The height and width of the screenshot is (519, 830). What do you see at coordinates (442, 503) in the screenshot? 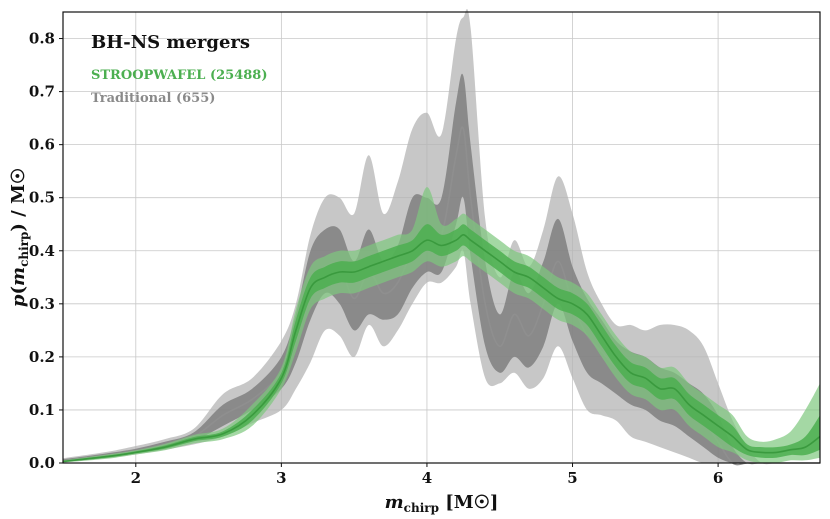
I see `x-axis-label: mchirp [M☉]` at bounding box center [442, 503].